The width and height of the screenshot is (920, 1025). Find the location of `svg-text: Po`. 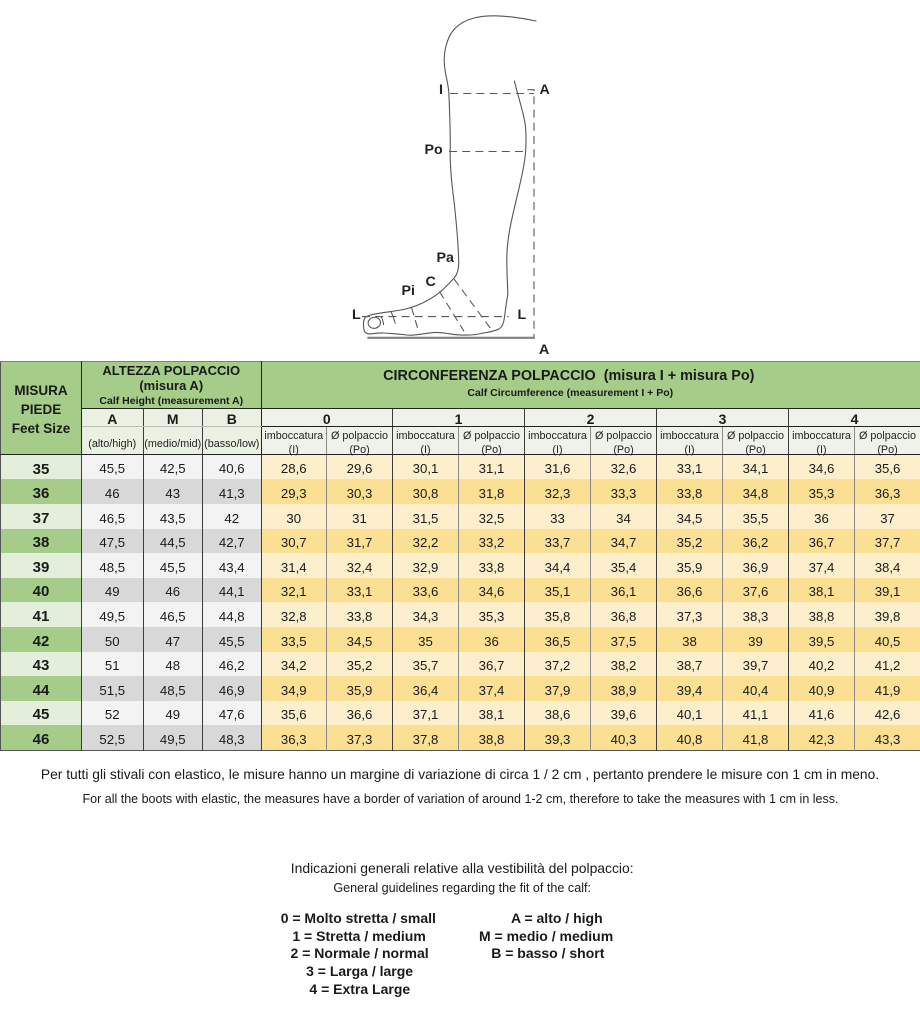

svg-text: Po is located at coordinates (434, 150).